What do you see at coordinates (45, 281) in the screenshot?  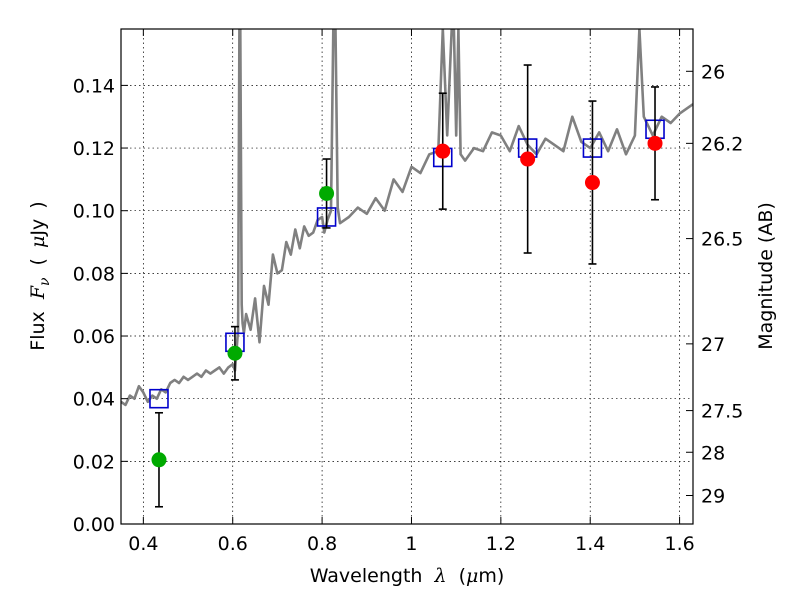 I see `y-axis-title-subscript: ν` at bounding box center [45, 281].